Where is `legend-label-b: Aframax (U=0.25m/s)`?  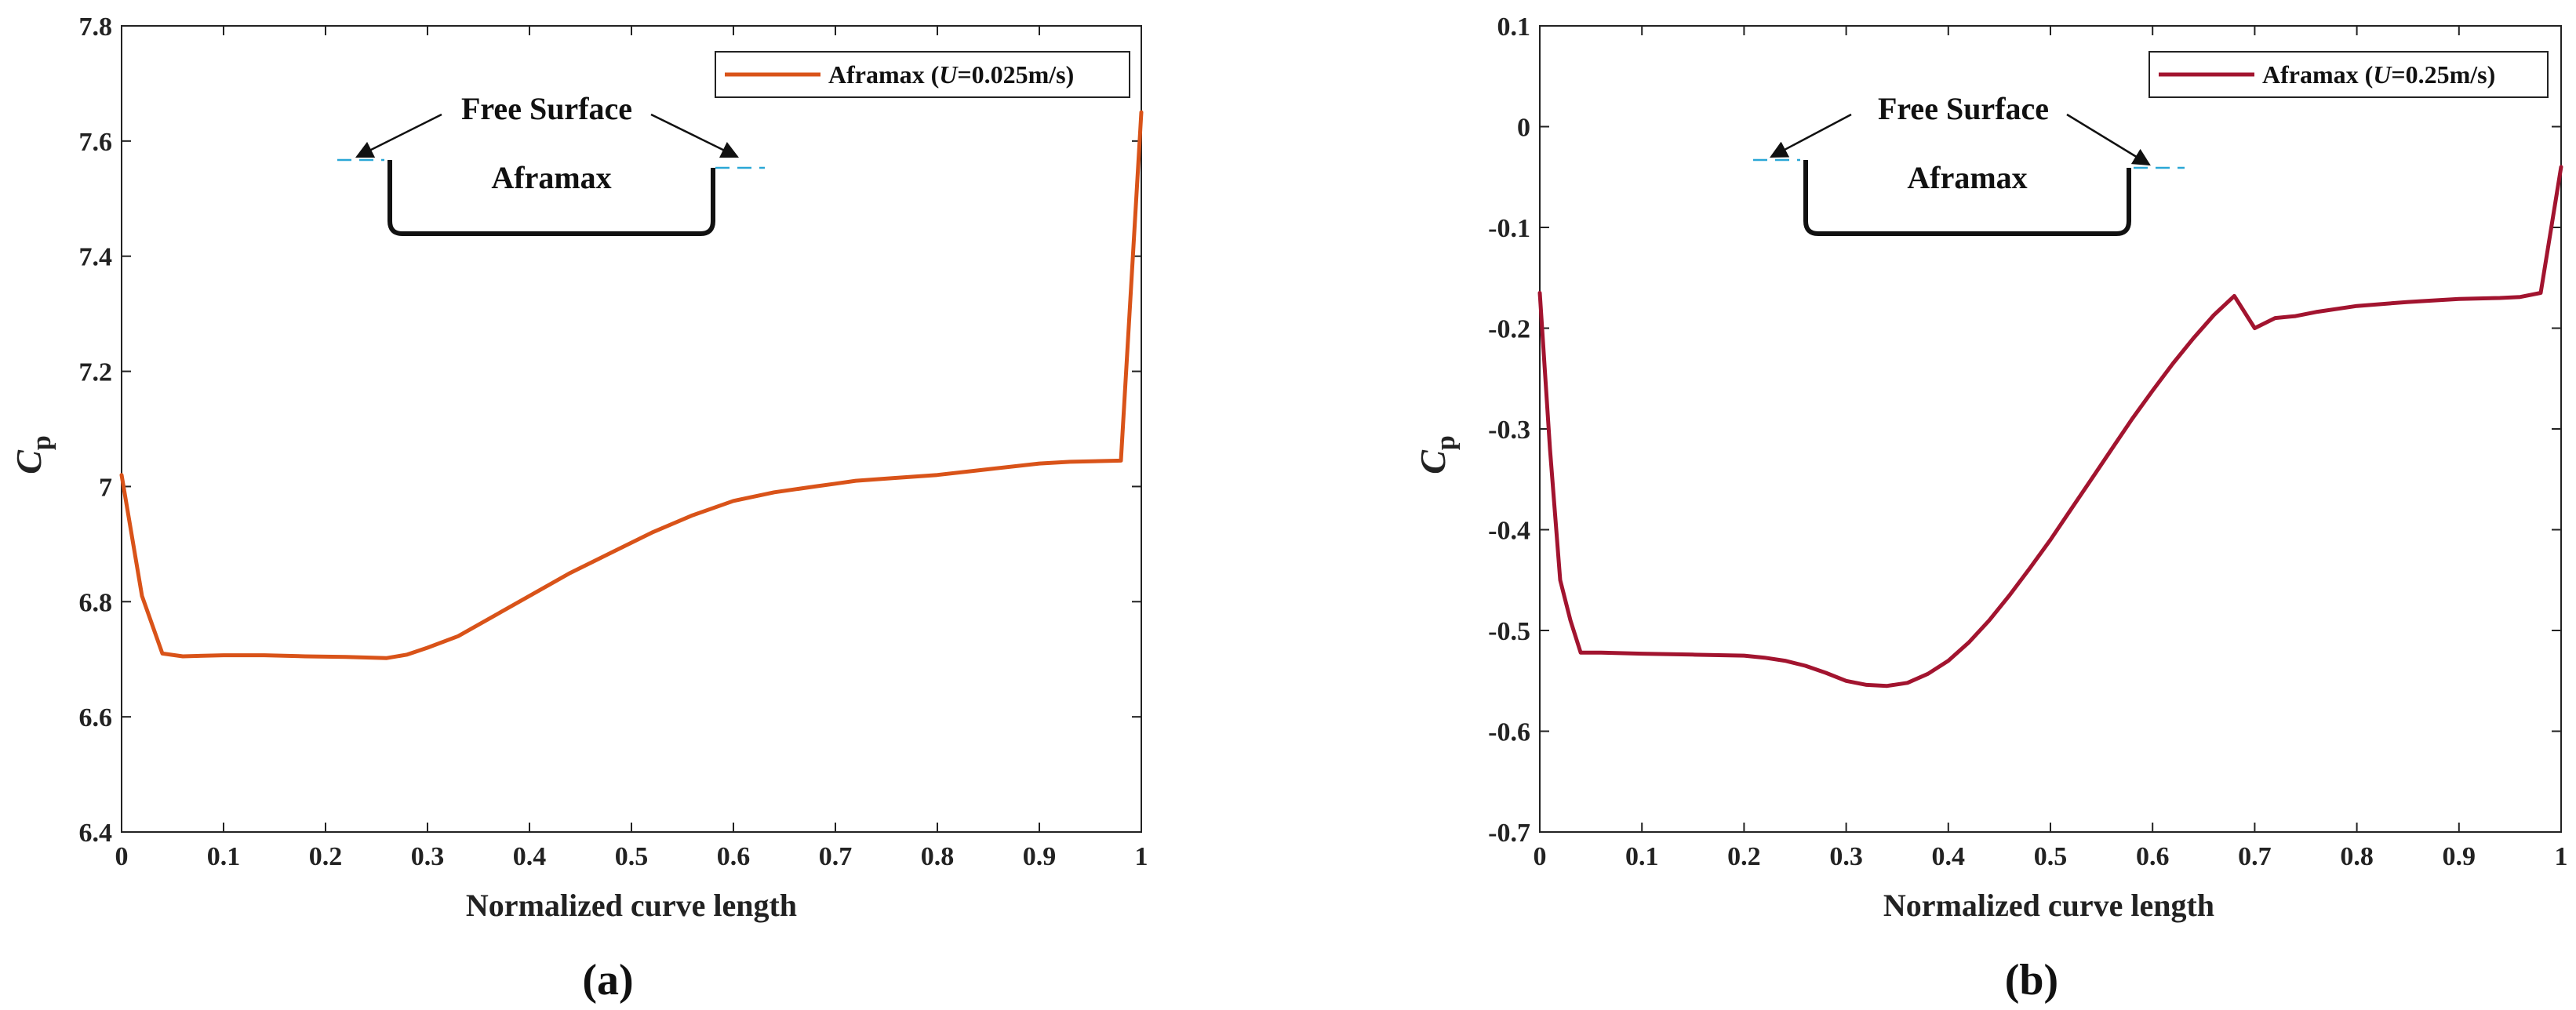 legend-label-b: Aframax (U=0.25m/s) is located at coordinates (2378, 74).